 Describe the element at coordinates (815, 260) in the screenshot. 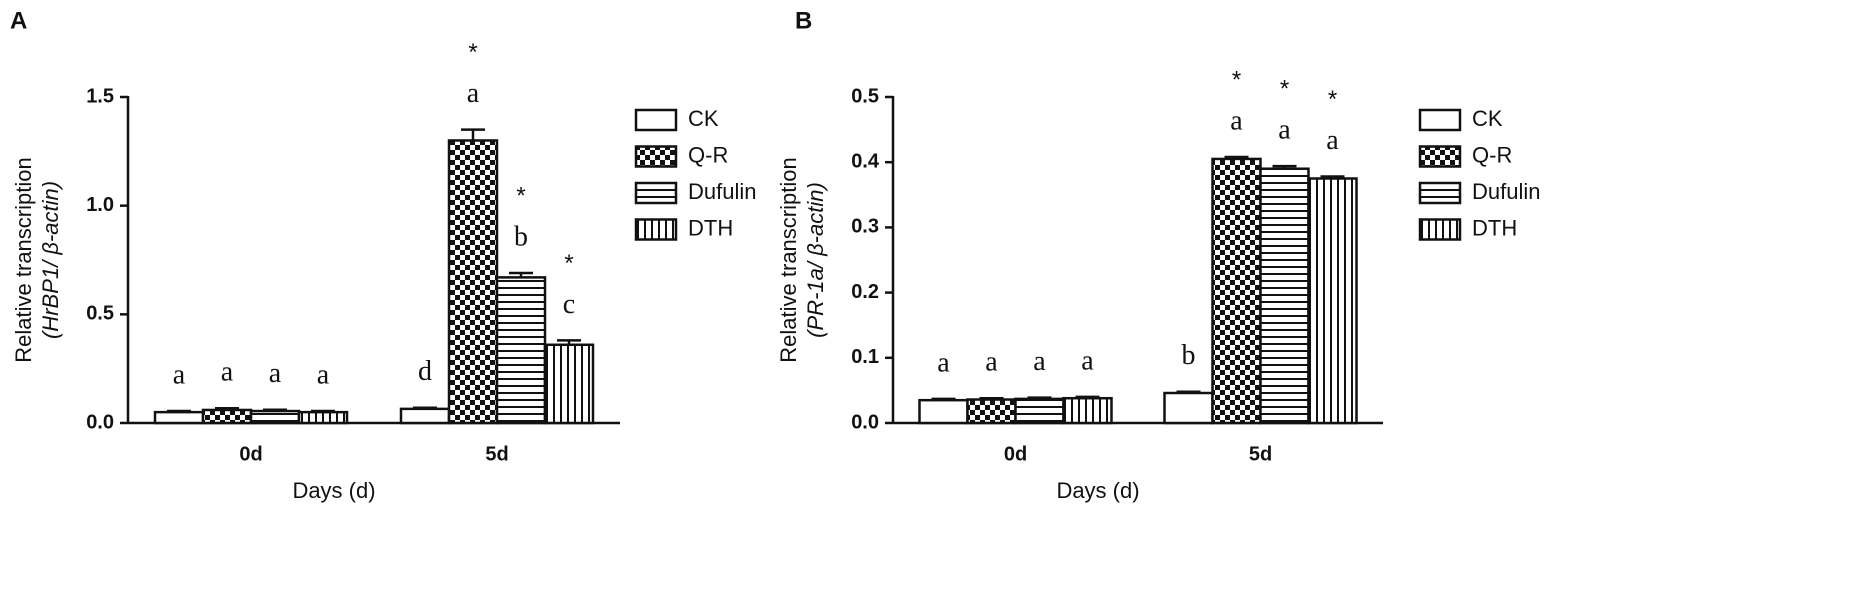

I see `y-axis-label: (PR-1a/ β-actin)` at that location.